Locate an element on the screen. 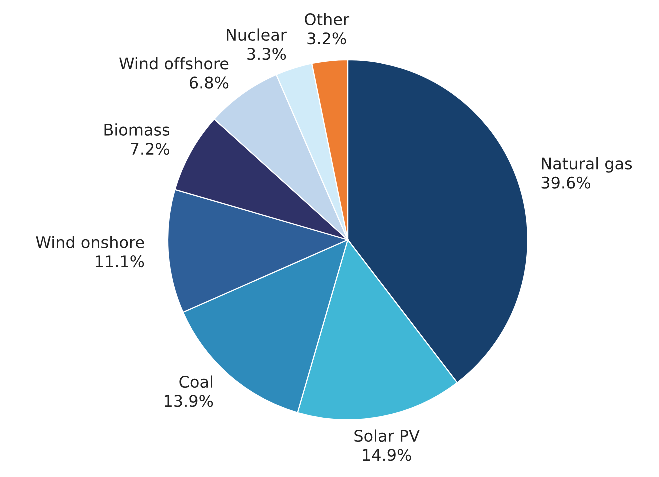  slice-label: Wind onshore is located at coordinates (90, 242).